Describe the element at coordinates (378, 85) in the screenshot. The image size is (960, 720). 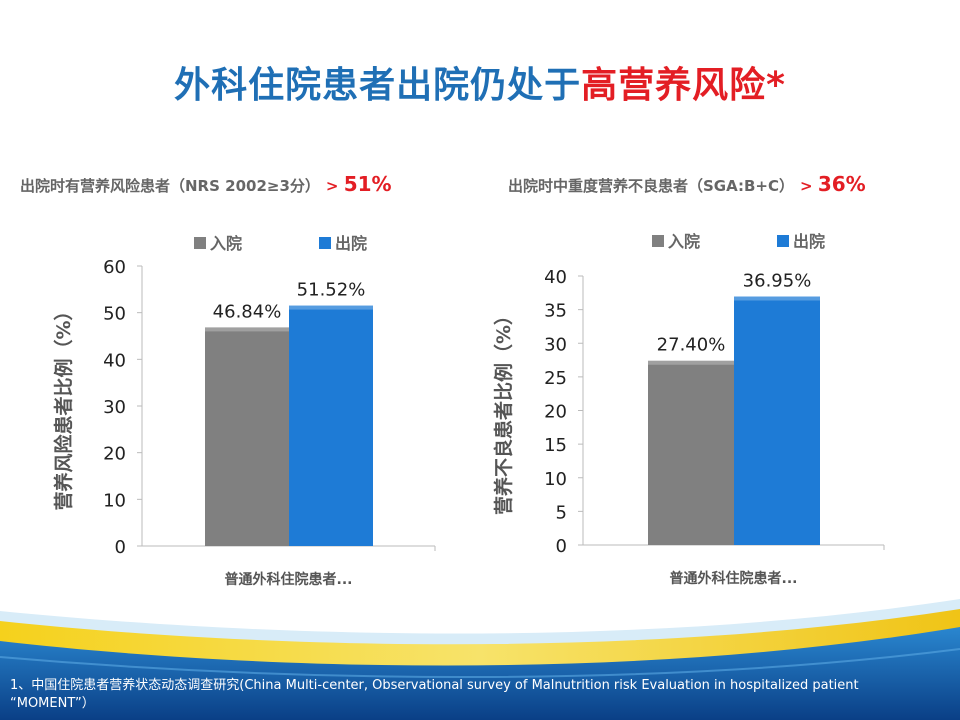
I see `title-main: 外科住院患者出院仍处于` at that location.